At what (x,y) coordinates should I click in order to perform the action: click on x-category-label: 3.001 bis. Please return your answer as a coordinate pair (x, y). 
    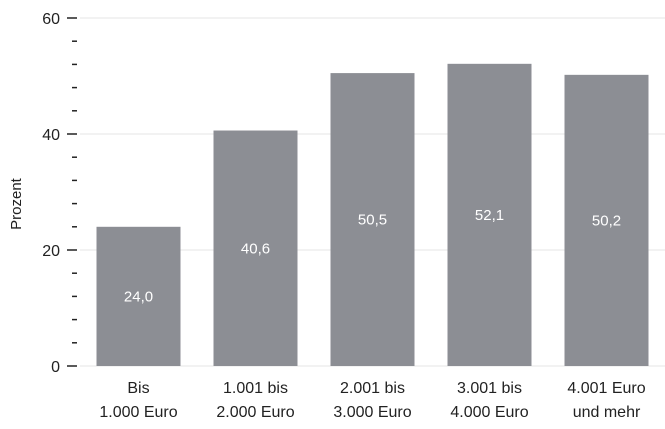
    Looking at the image, I should click on (489, 388).